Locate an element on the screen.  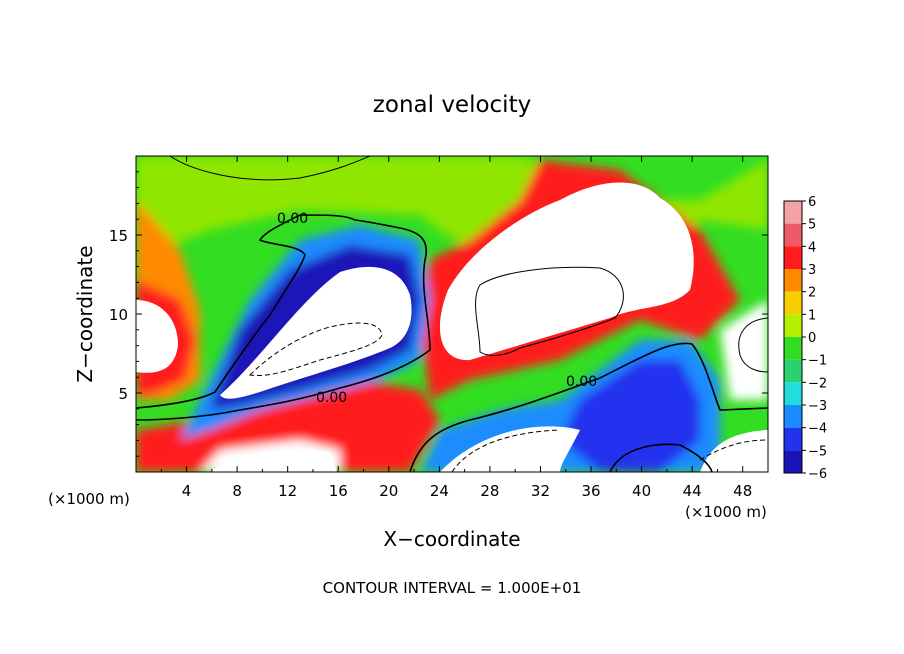
colorbar-label: 6 is located at coordinates (812, 202).